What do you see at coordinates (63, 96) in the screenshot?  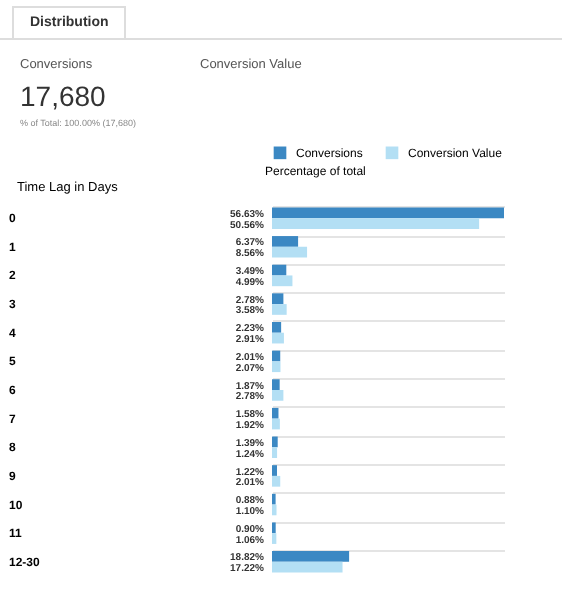 I see `text: 17,680` at bounding box center [63, 96].